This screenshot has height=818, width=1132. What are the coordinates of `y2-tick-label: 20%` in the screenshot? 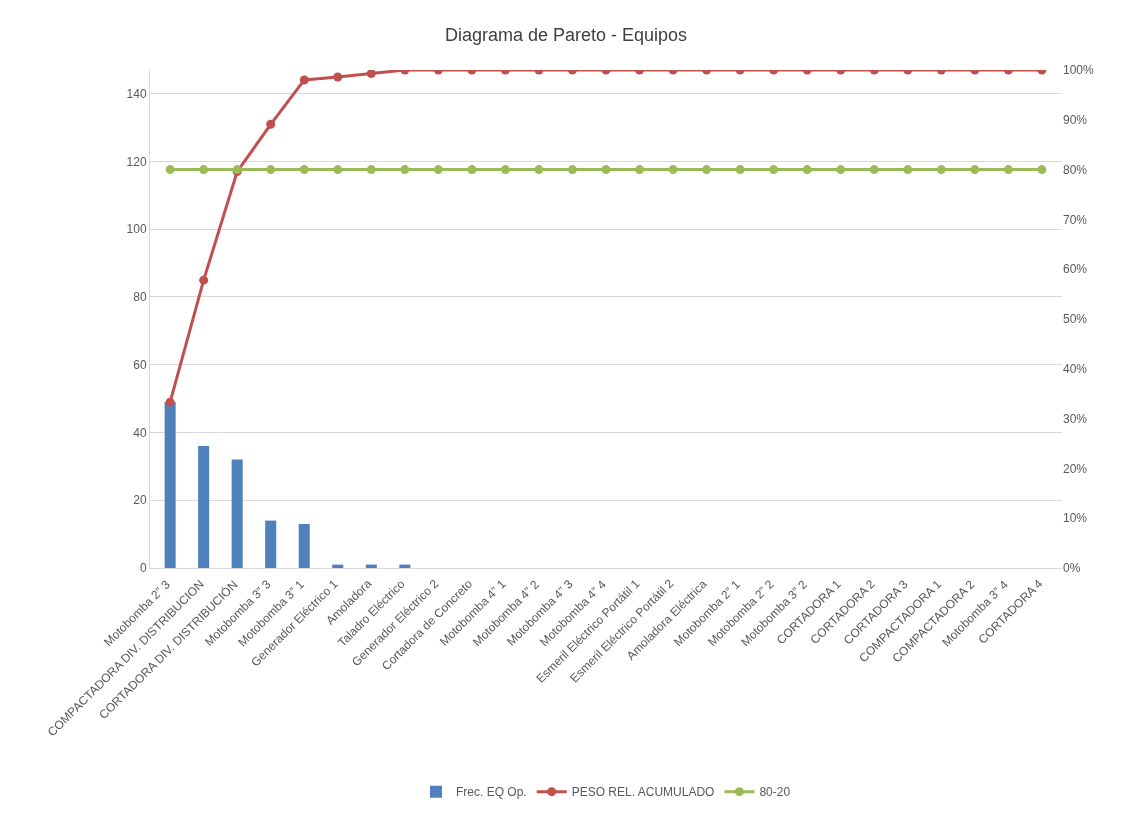 It's located at (1075, 468).